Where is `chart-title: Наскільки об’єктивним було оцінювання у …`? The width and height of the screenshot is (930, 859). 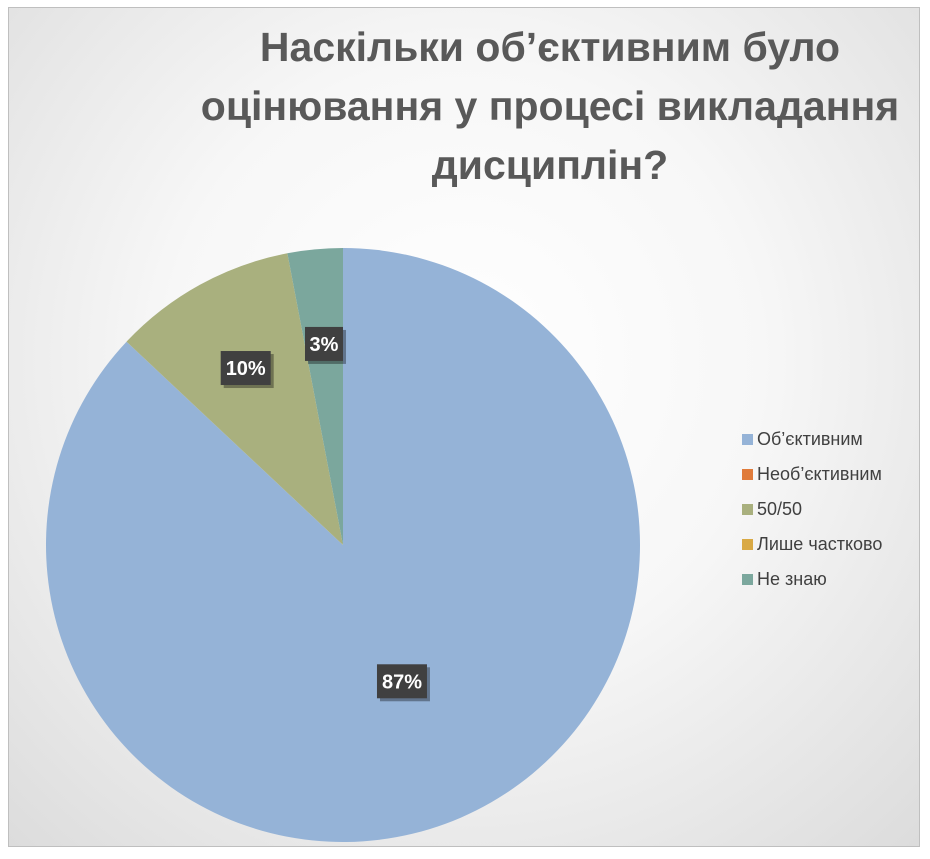 chart-title: Наскільки об’єктивним було оцінювання у … is located at coordinates (550, 106).